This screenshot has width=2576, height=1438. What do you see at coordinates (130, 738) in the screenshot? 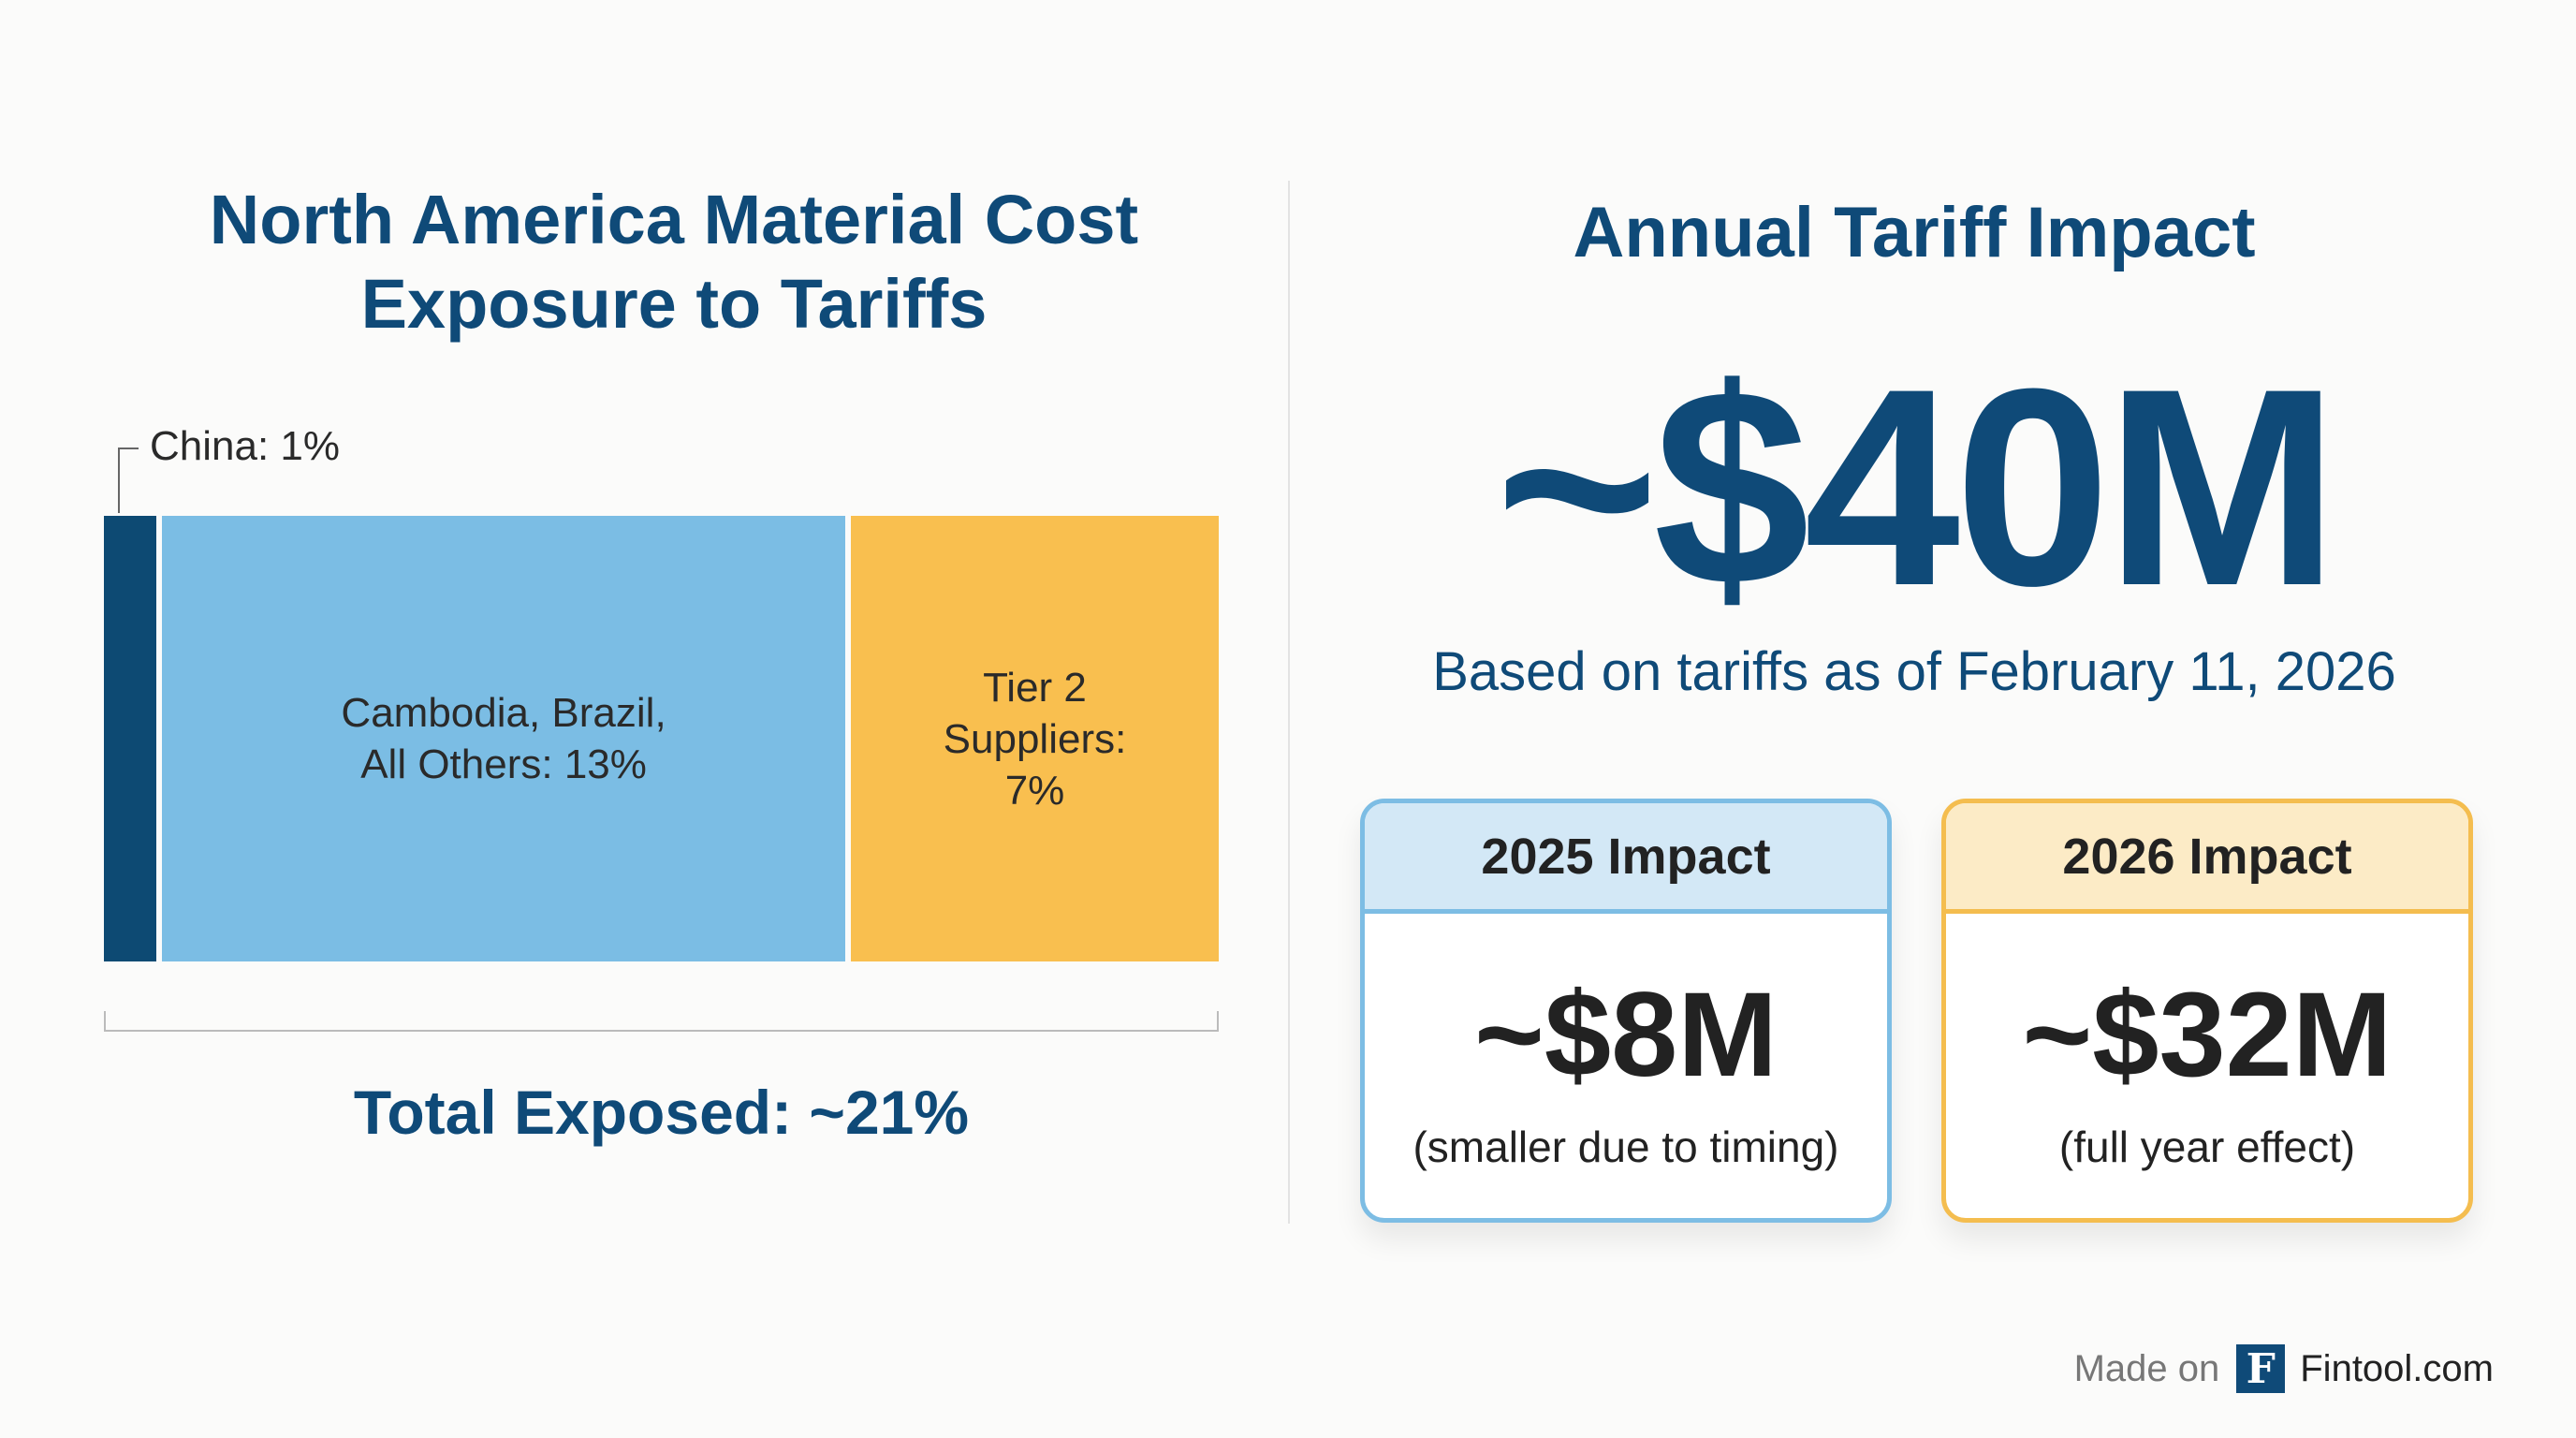
I see `bar-segment-china` at bounding box center [130, 738].